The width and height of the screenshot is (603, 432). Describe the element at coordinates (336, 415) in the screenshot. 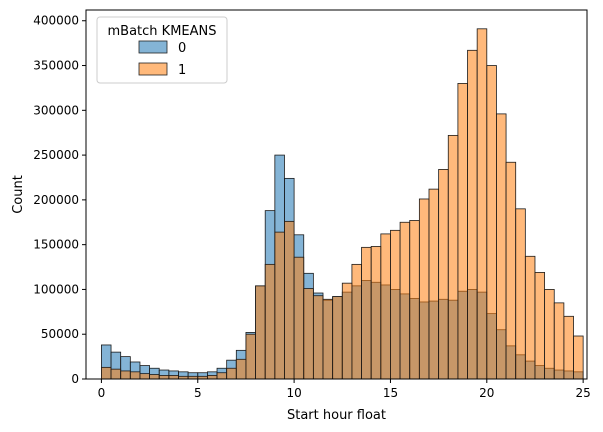

I see `x-axis-label: Start hour float` at that location.